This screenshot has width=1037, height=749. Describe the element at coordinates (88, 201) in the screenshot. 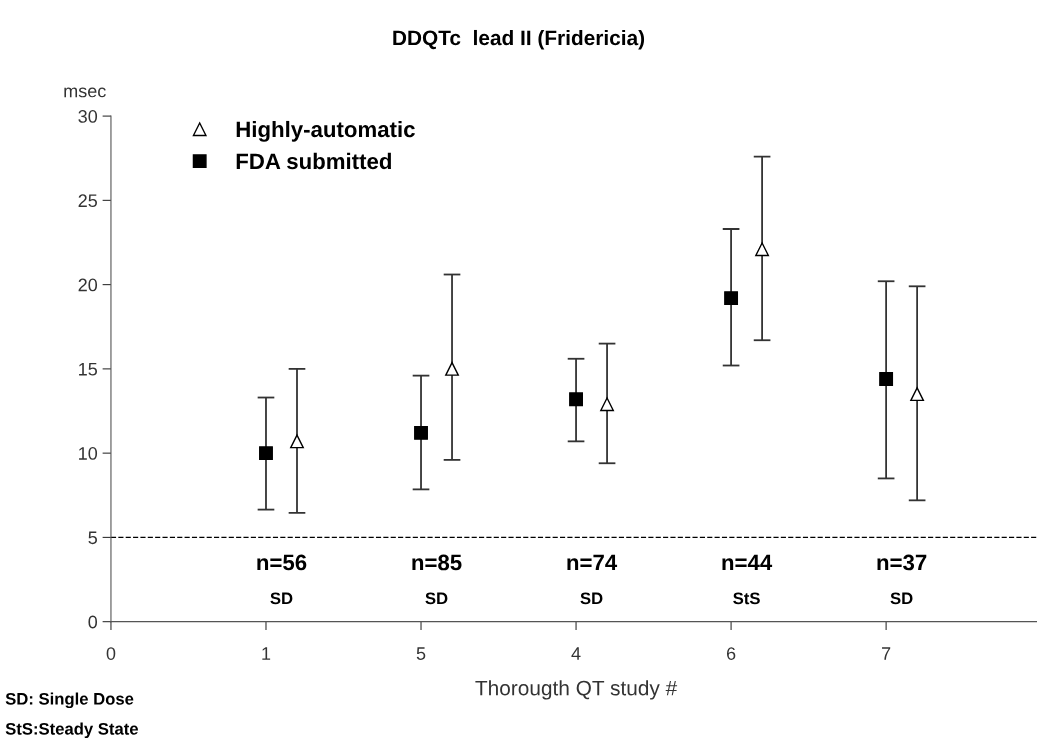

I see `y-tick-label: 25` at that location.